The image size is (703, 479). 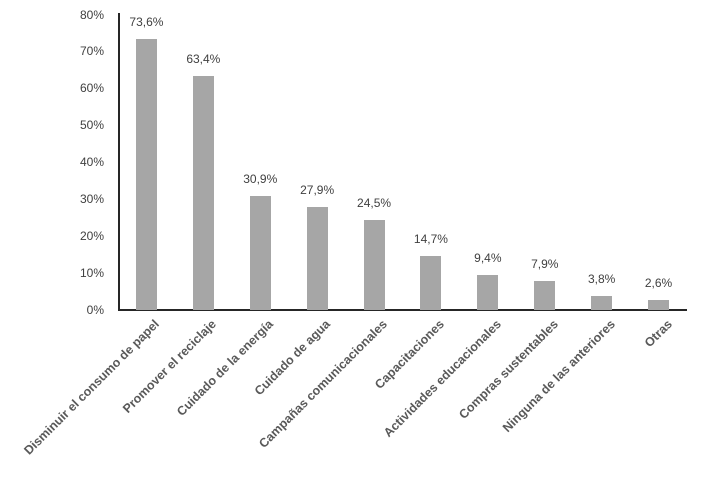 I want to click on x-axis-line, so click(x=402, y=310).